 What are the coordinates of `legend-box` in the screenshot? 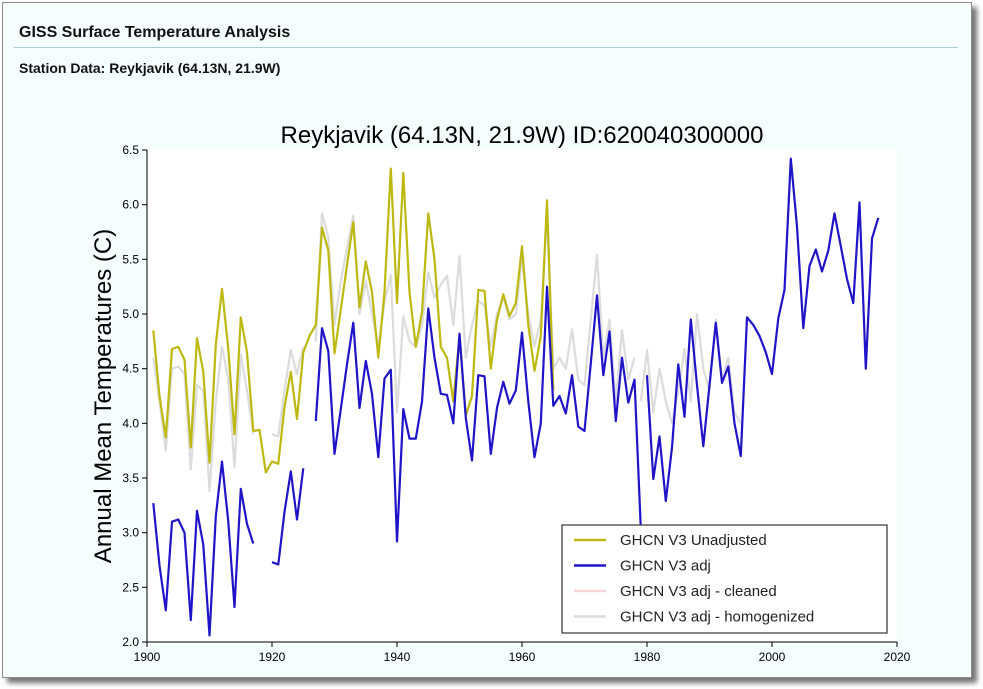 It's located at (724, 579).